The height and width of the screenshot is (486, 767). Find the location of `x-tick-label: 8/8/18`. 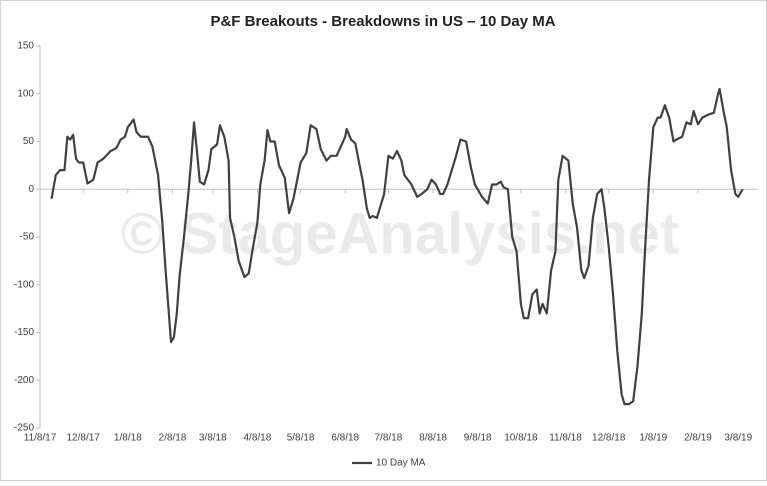

x-tick-label: 8/8/18 is located at coordinates (433, 438).